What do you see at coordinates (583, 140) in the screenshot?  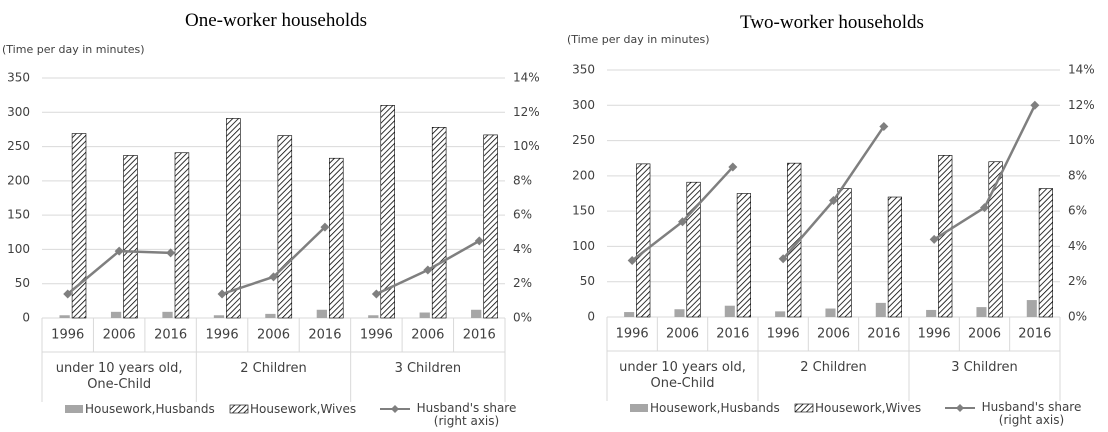 I see `y-tick-label: 250` at bounding box center [583, 140].